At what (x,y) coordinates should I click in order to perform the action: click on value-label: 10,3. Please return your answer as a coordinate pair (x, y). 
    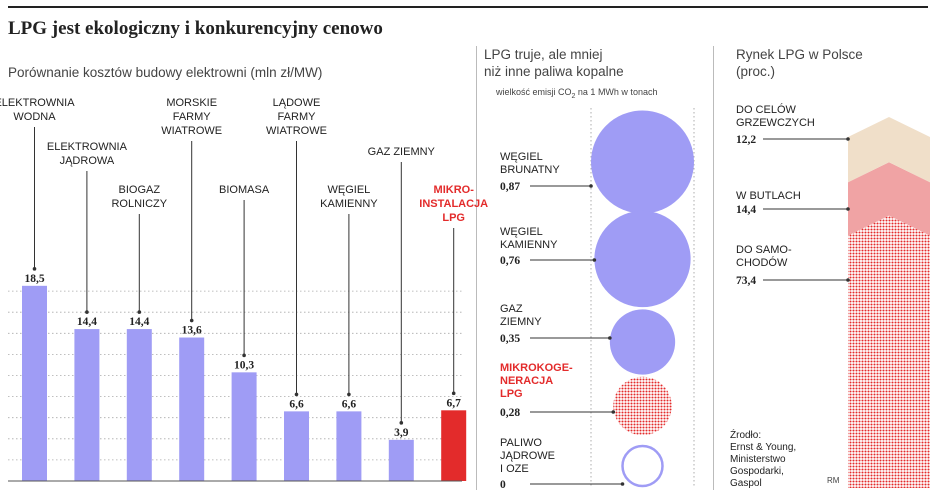
    Looking at the image, I should click on (244, 365).